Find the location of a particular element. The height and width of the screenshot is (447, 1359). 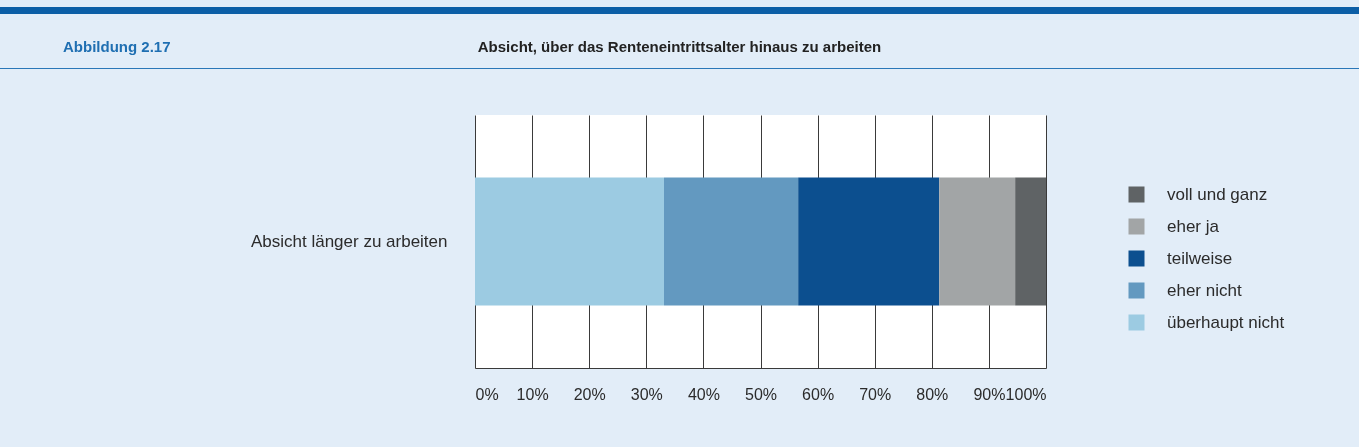

x-tick-label: 90% is located at coordinates (989, 394).